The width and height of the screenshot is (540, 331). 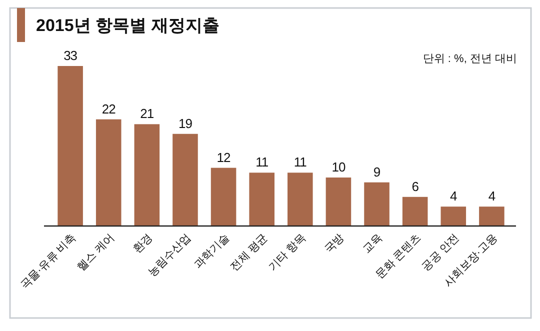 I want to click on data-label: 19, so click(x=185, y=123).